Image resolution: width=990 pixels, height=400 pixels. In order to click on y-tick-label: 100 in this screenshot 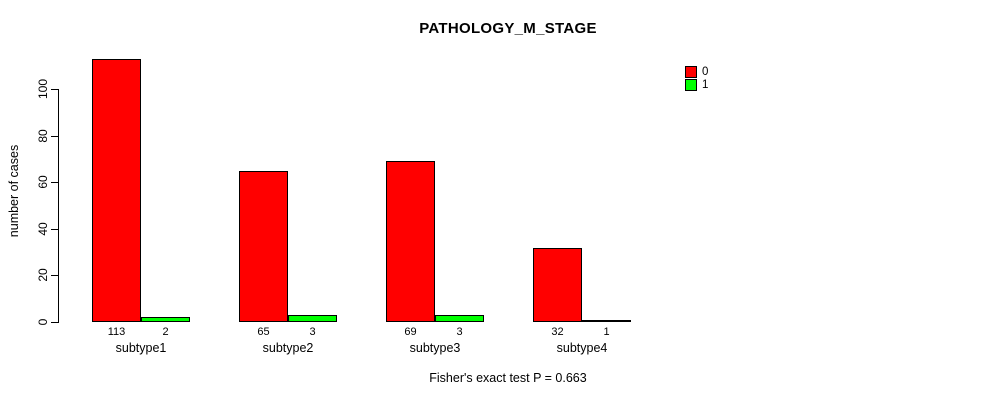, I will do `click(43, 89)`.